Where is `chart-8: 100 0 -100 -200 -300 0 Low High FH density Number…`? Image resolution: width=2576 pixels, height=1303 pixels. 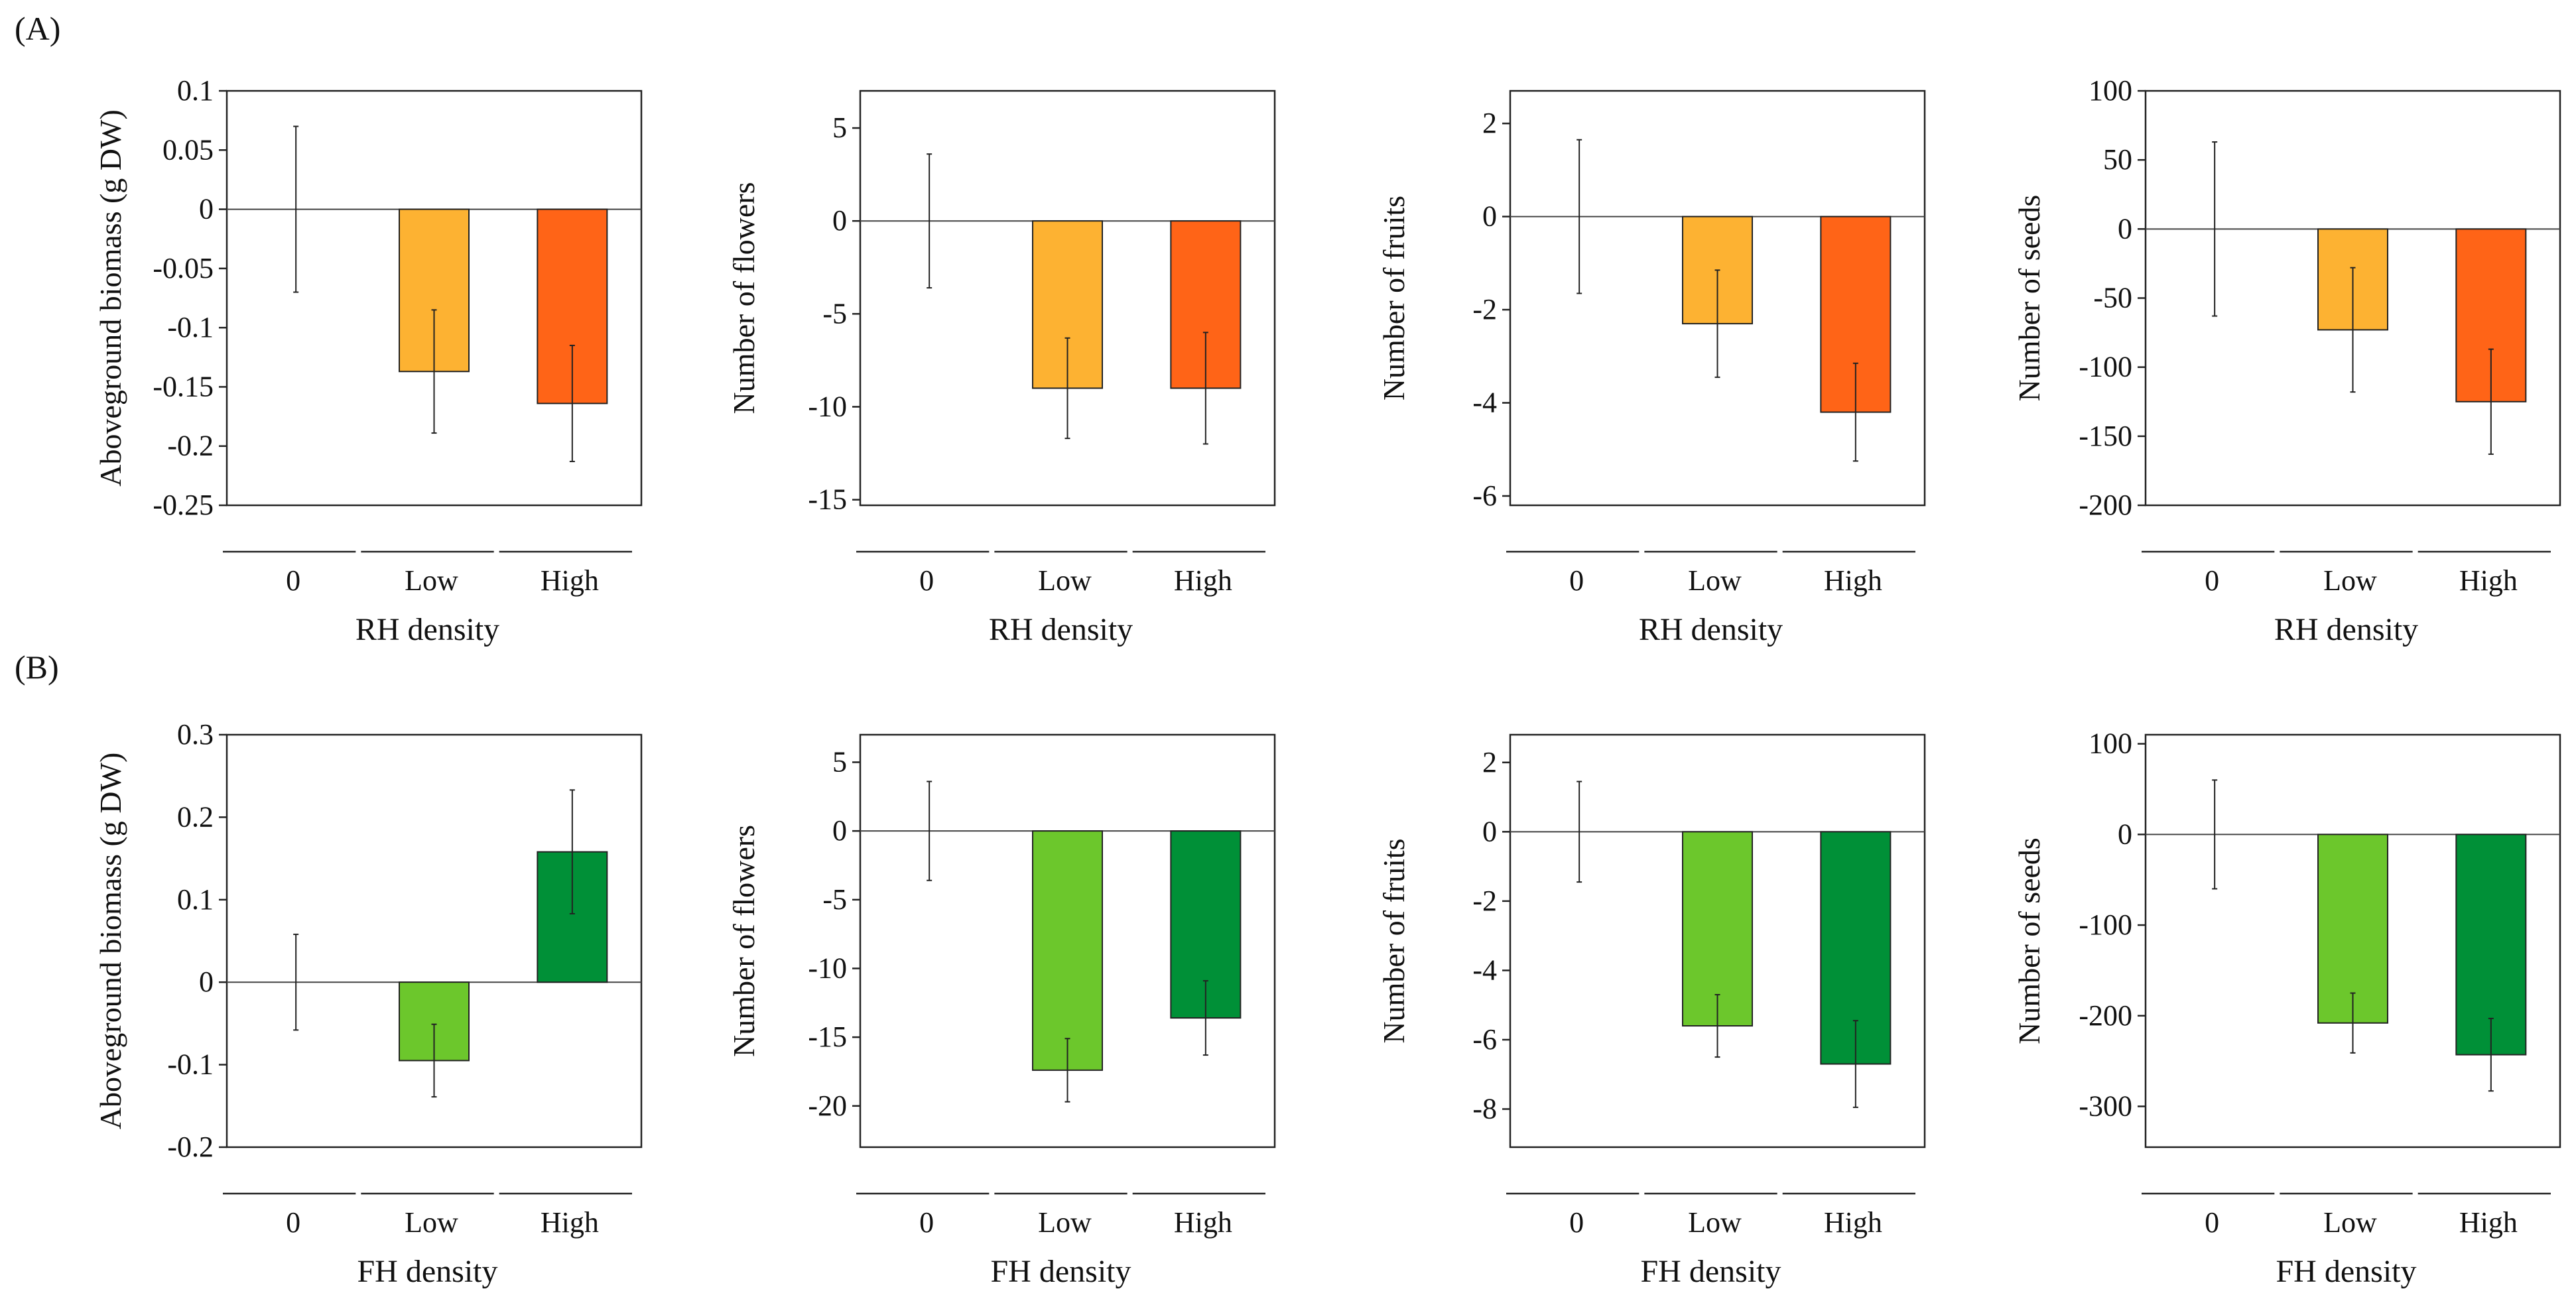 chart-8: 100 0 -100 -200 -300 0 Low High FH density Number… is located at coordinates (2287, 1008).